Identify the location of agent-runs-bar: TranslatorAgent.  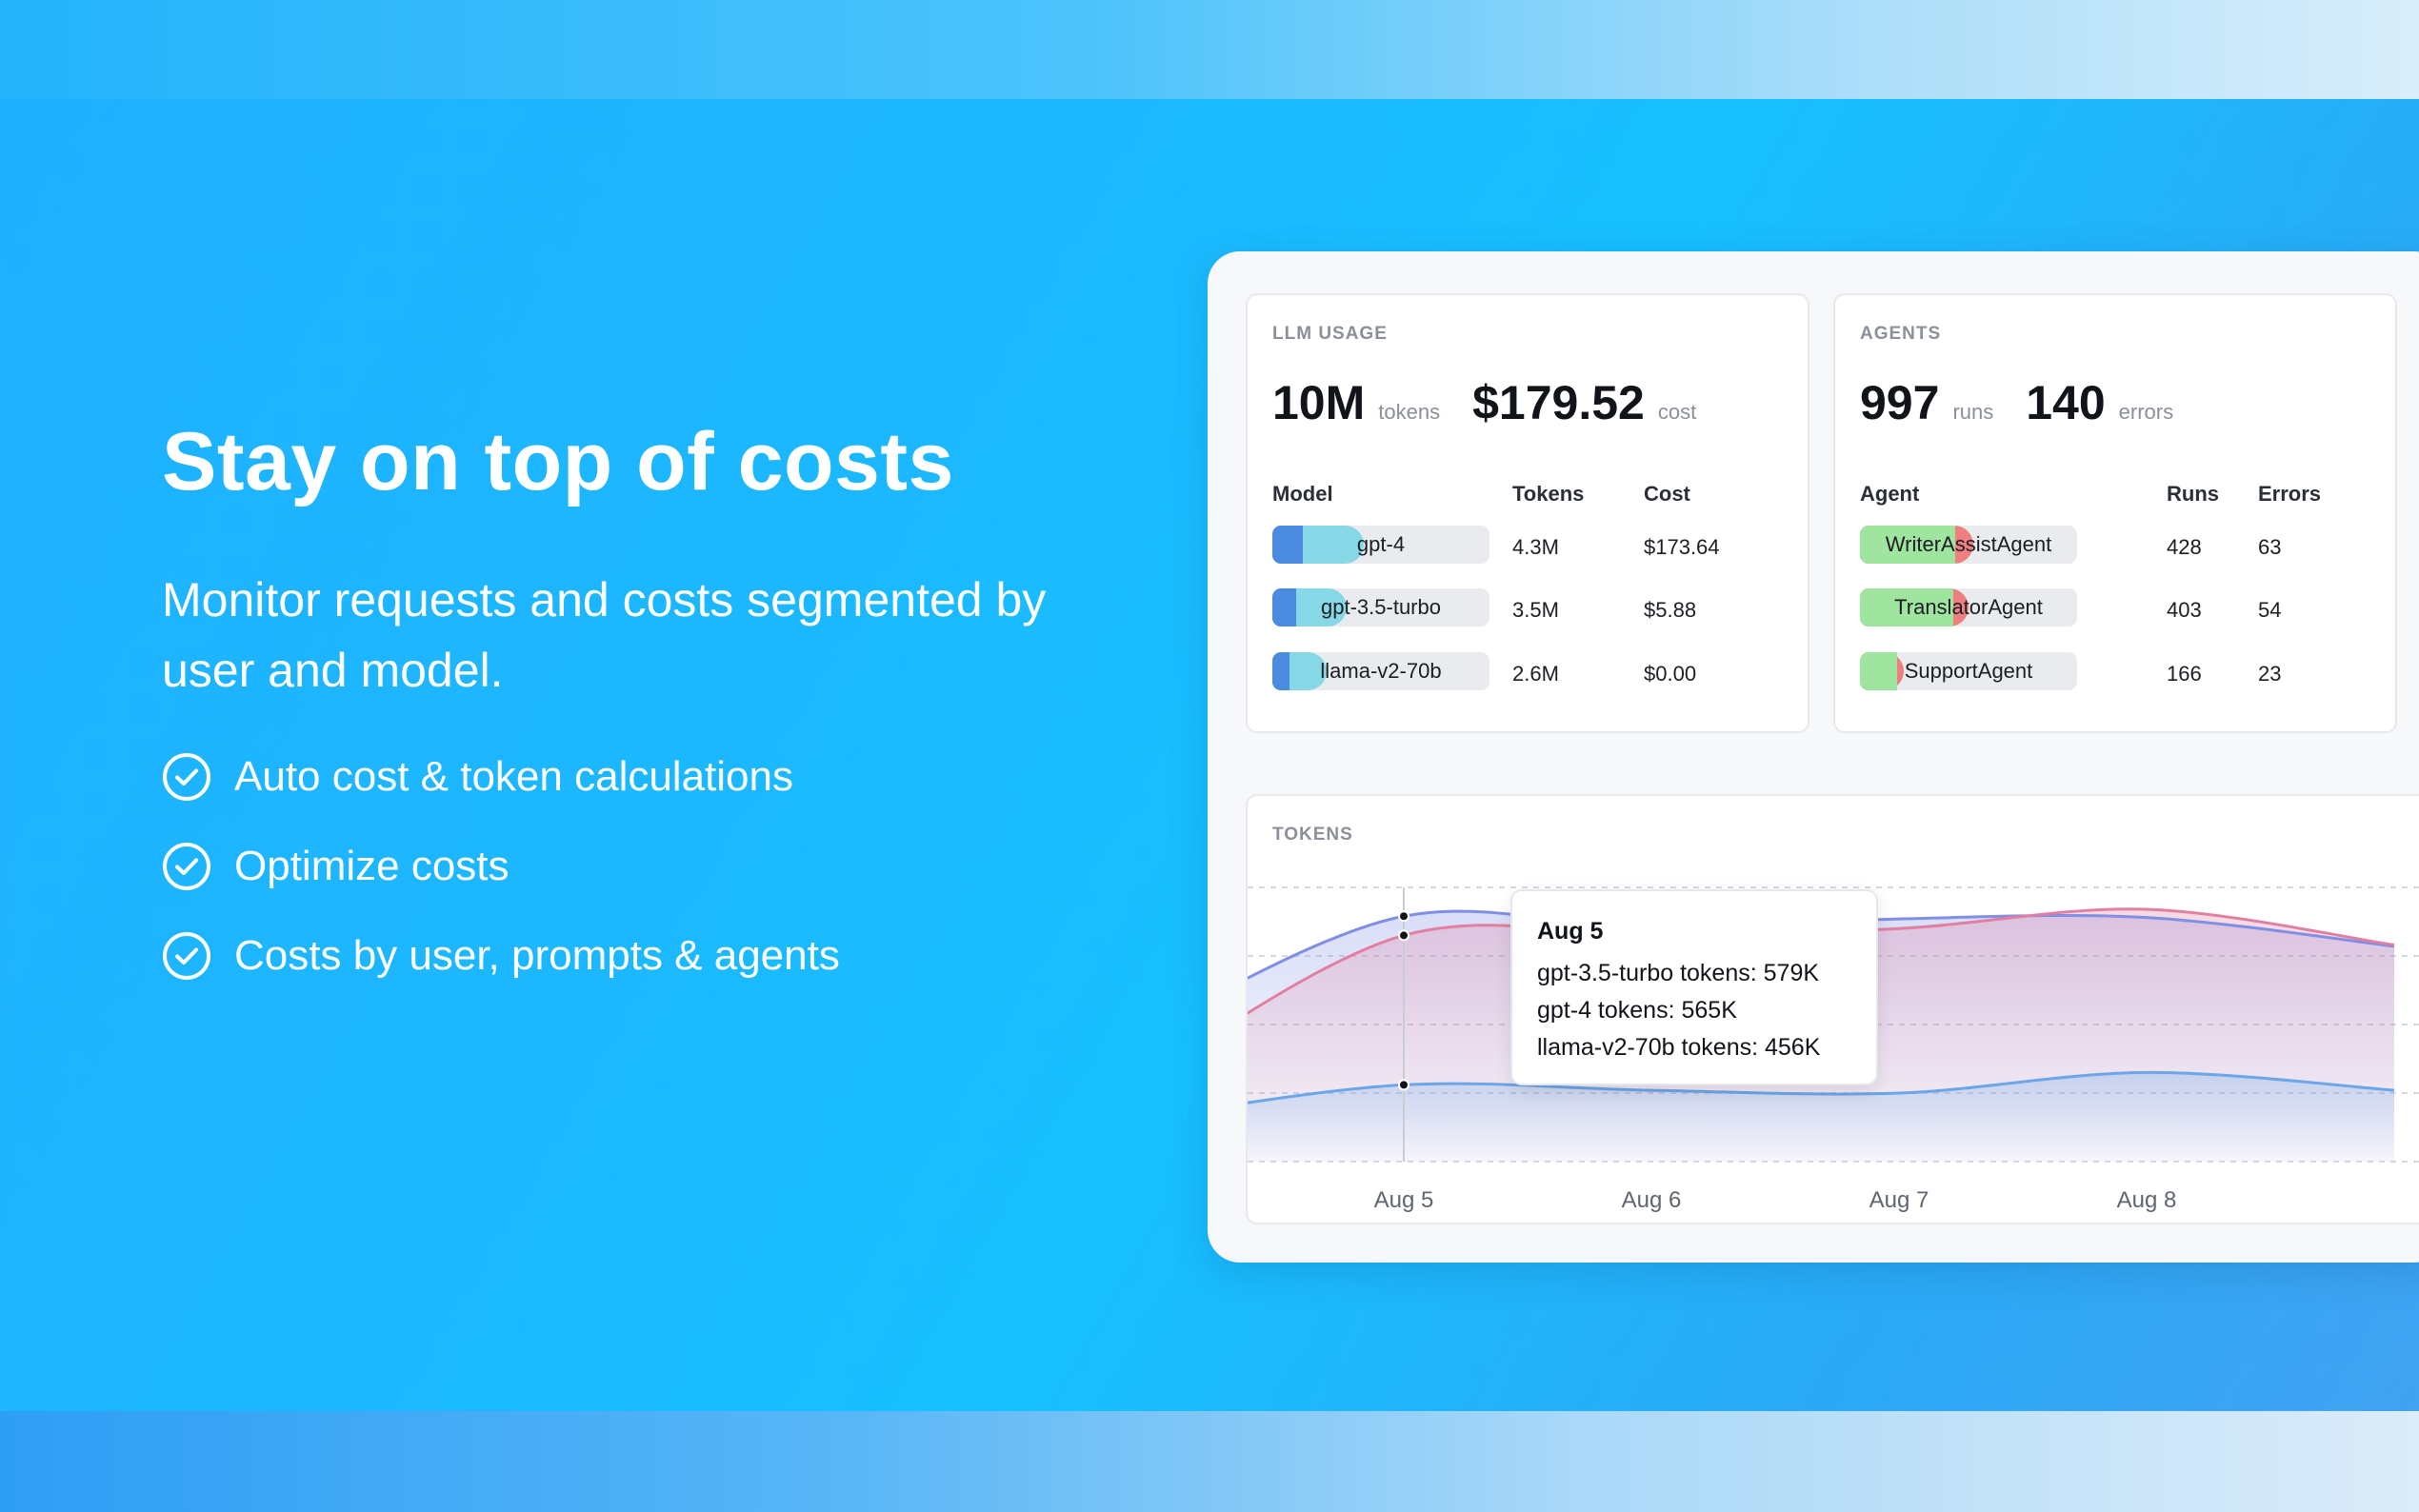
(1968, 607).